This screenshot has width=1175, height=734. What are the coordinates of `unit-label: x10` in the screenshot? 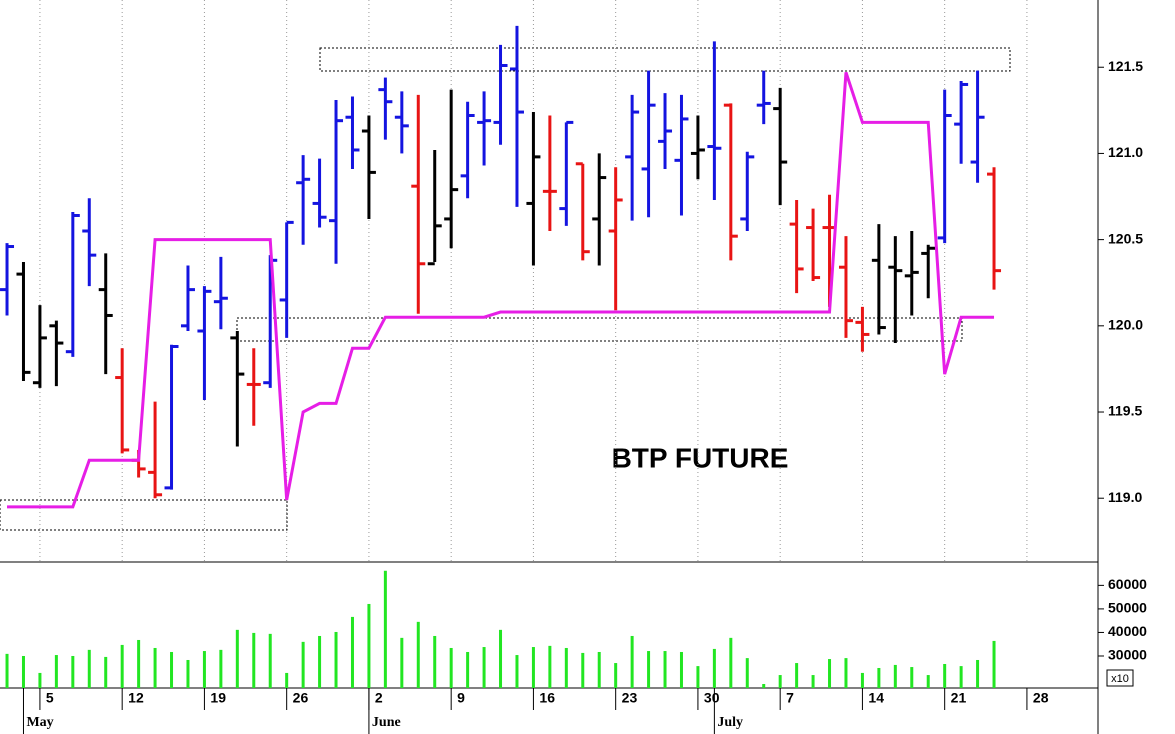 It's located at (1120, 679).